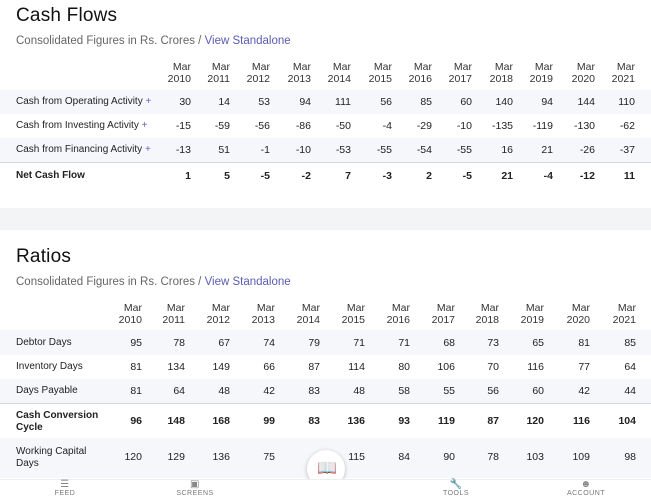  I want to click on nav-account: ☻ ACCOUNT, so click(586, 488).